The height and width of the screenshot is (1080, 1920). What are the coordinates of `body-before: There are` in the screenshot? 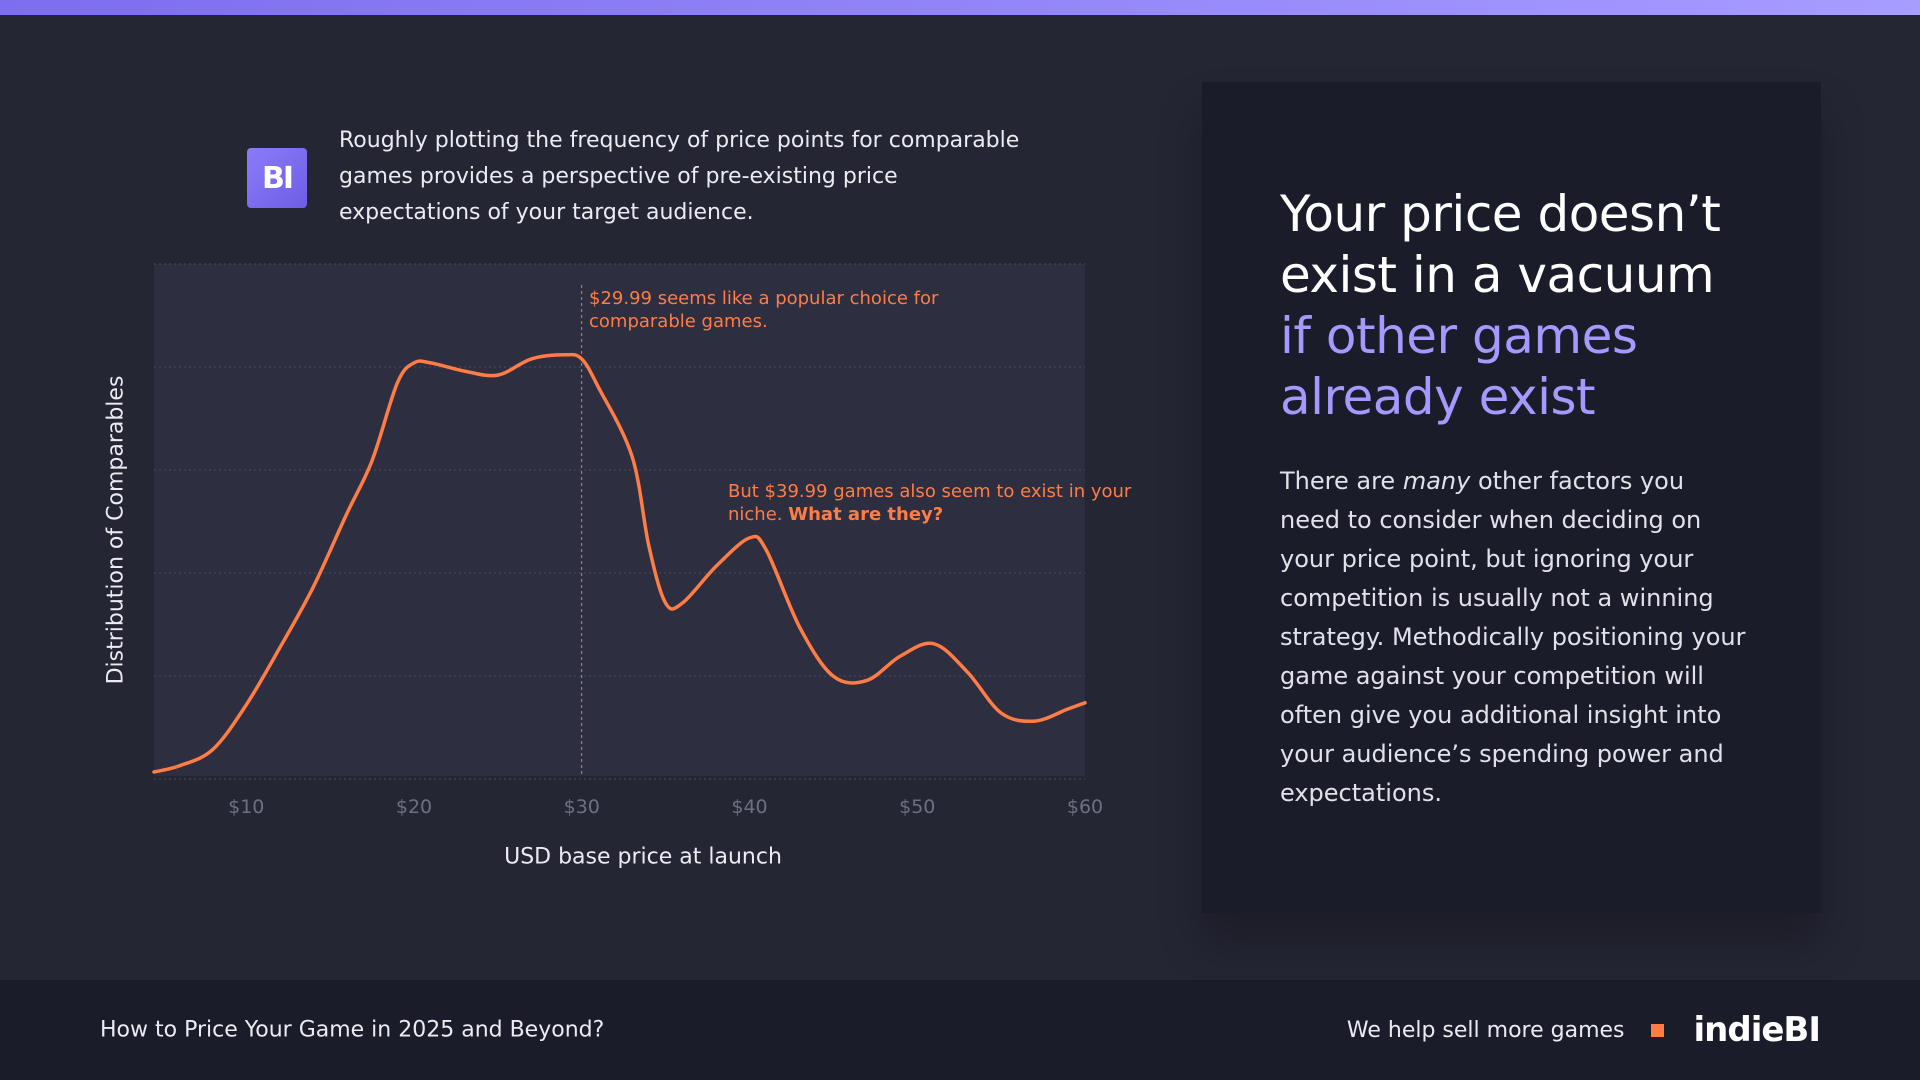 It's located at (1341, 481).